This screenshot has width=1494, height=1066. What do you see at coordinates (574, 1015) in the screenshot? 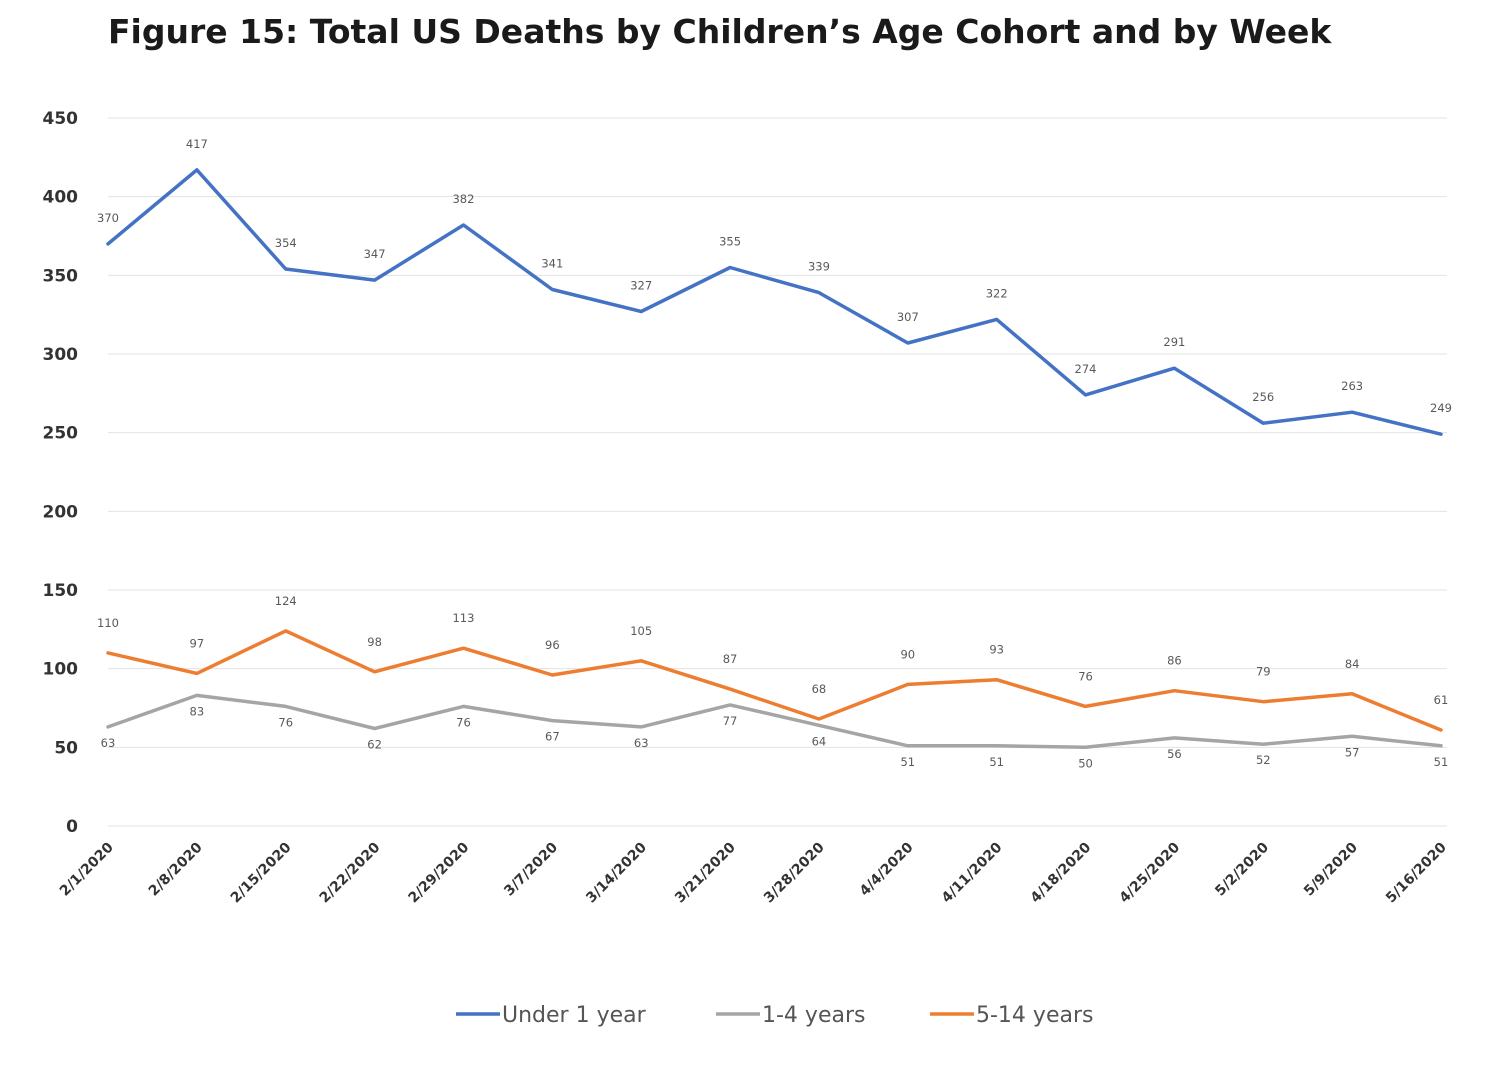
I see `legend-label: Under 1 year` at bounding box center [574, 1015].